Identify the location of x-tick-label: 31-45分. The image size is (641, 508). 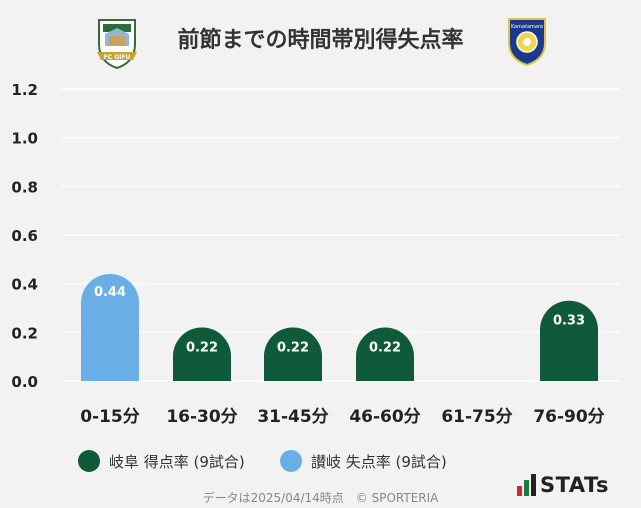
(292, 417).